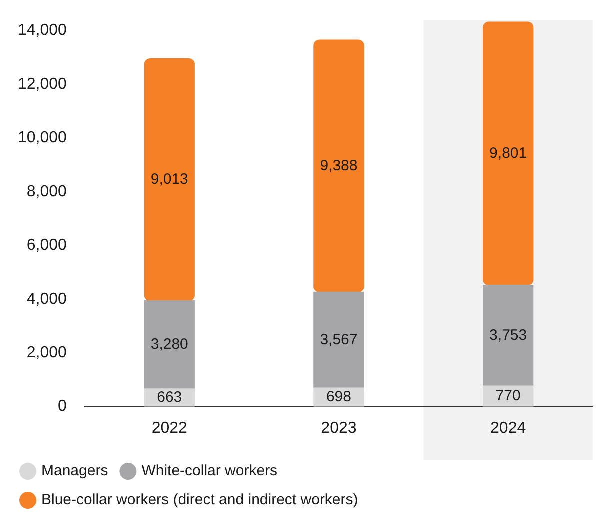  I want to click on data-label: 9,801, so click(509, 153).